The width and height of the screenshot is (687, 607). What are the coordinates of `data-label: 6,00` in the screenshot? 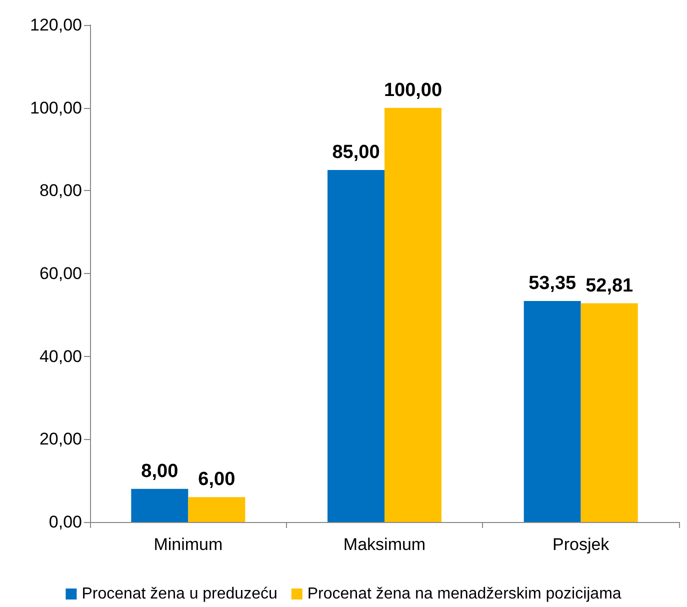 It's located at (217, 479).